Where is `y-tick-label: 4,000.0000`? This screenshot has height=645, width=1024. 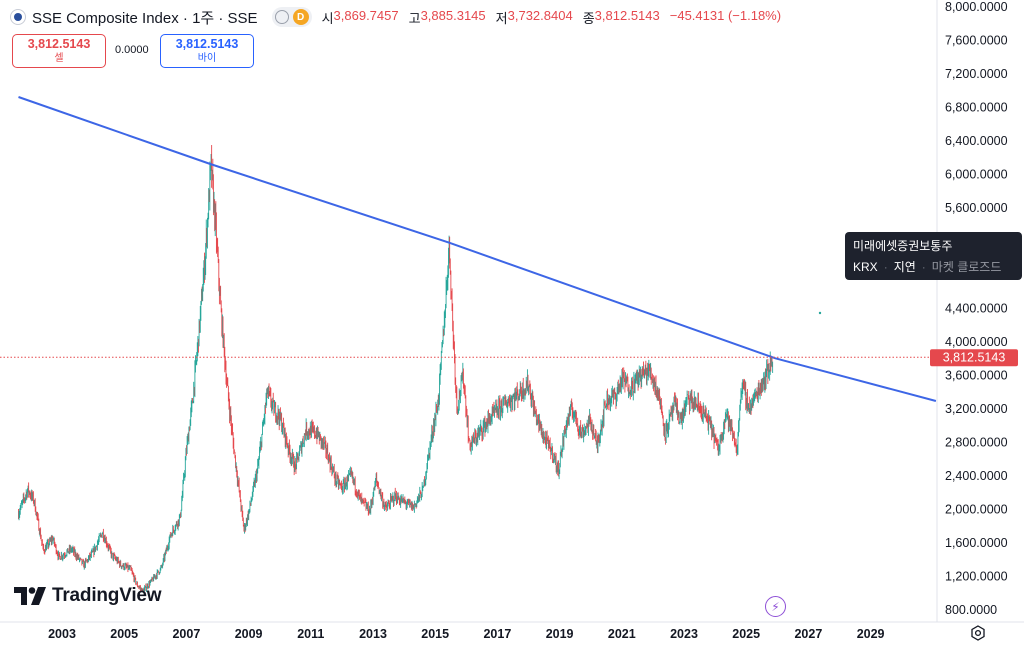
y-tick-label: 4,000.0000 is located at coordinates (976, 342).